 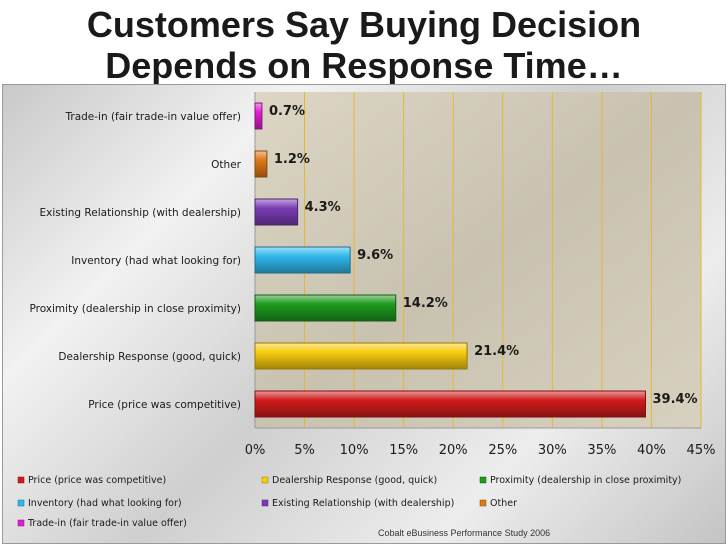 I want to click on legend-label: Other, so click(x=503, y=503).